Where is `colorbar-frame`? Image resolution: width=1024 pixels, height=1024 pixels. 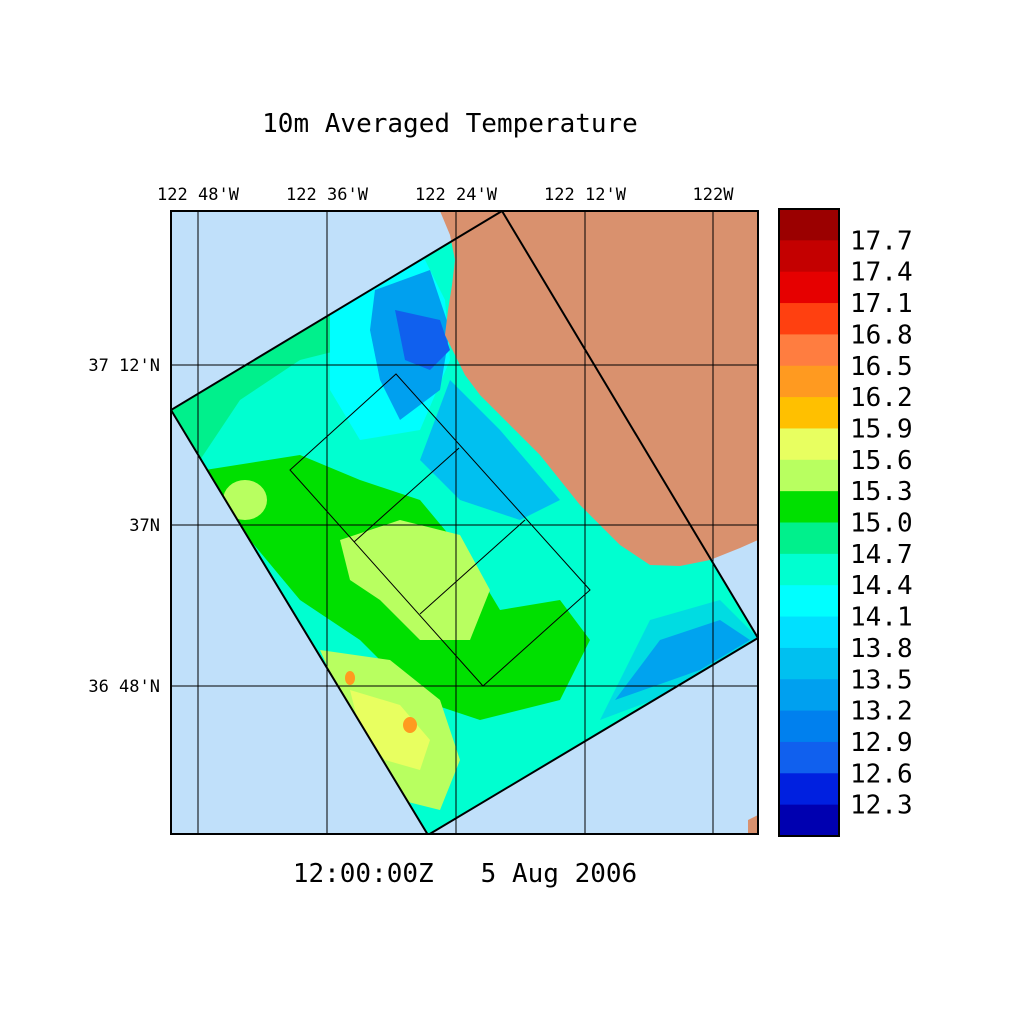
colorbar-frame is located at coordinates (809, 522).